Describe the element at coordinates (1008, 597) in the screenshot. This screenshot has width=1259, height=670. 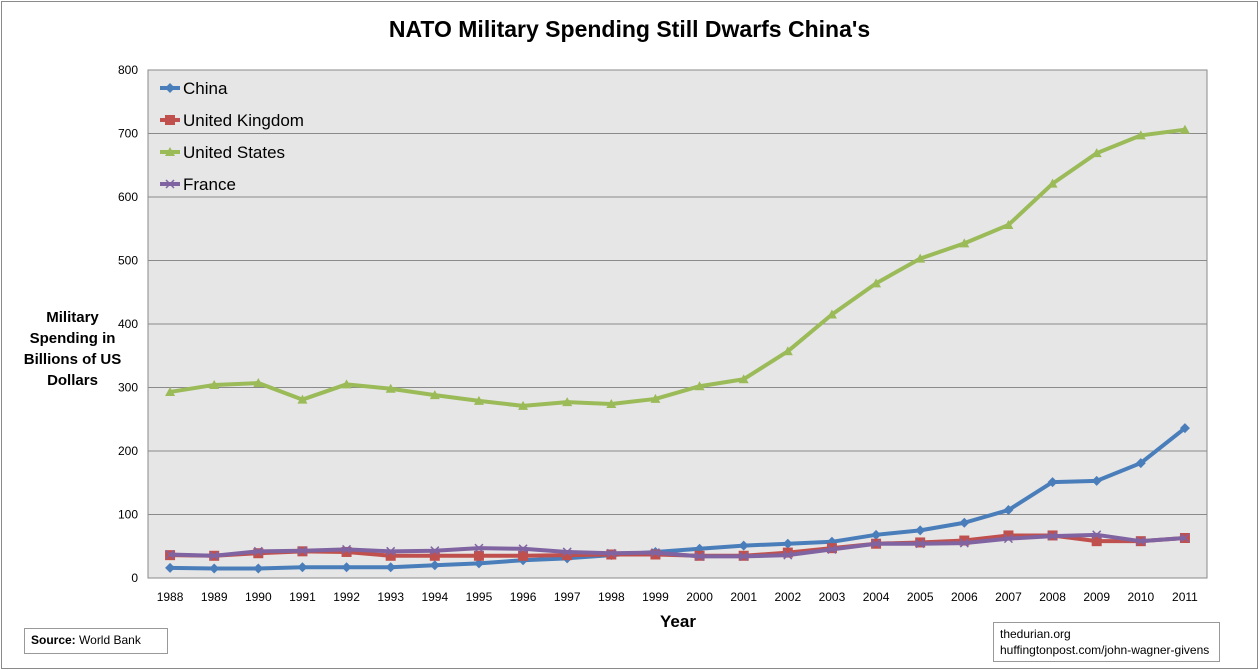
I see `x-tick-label: 2007` at that location.